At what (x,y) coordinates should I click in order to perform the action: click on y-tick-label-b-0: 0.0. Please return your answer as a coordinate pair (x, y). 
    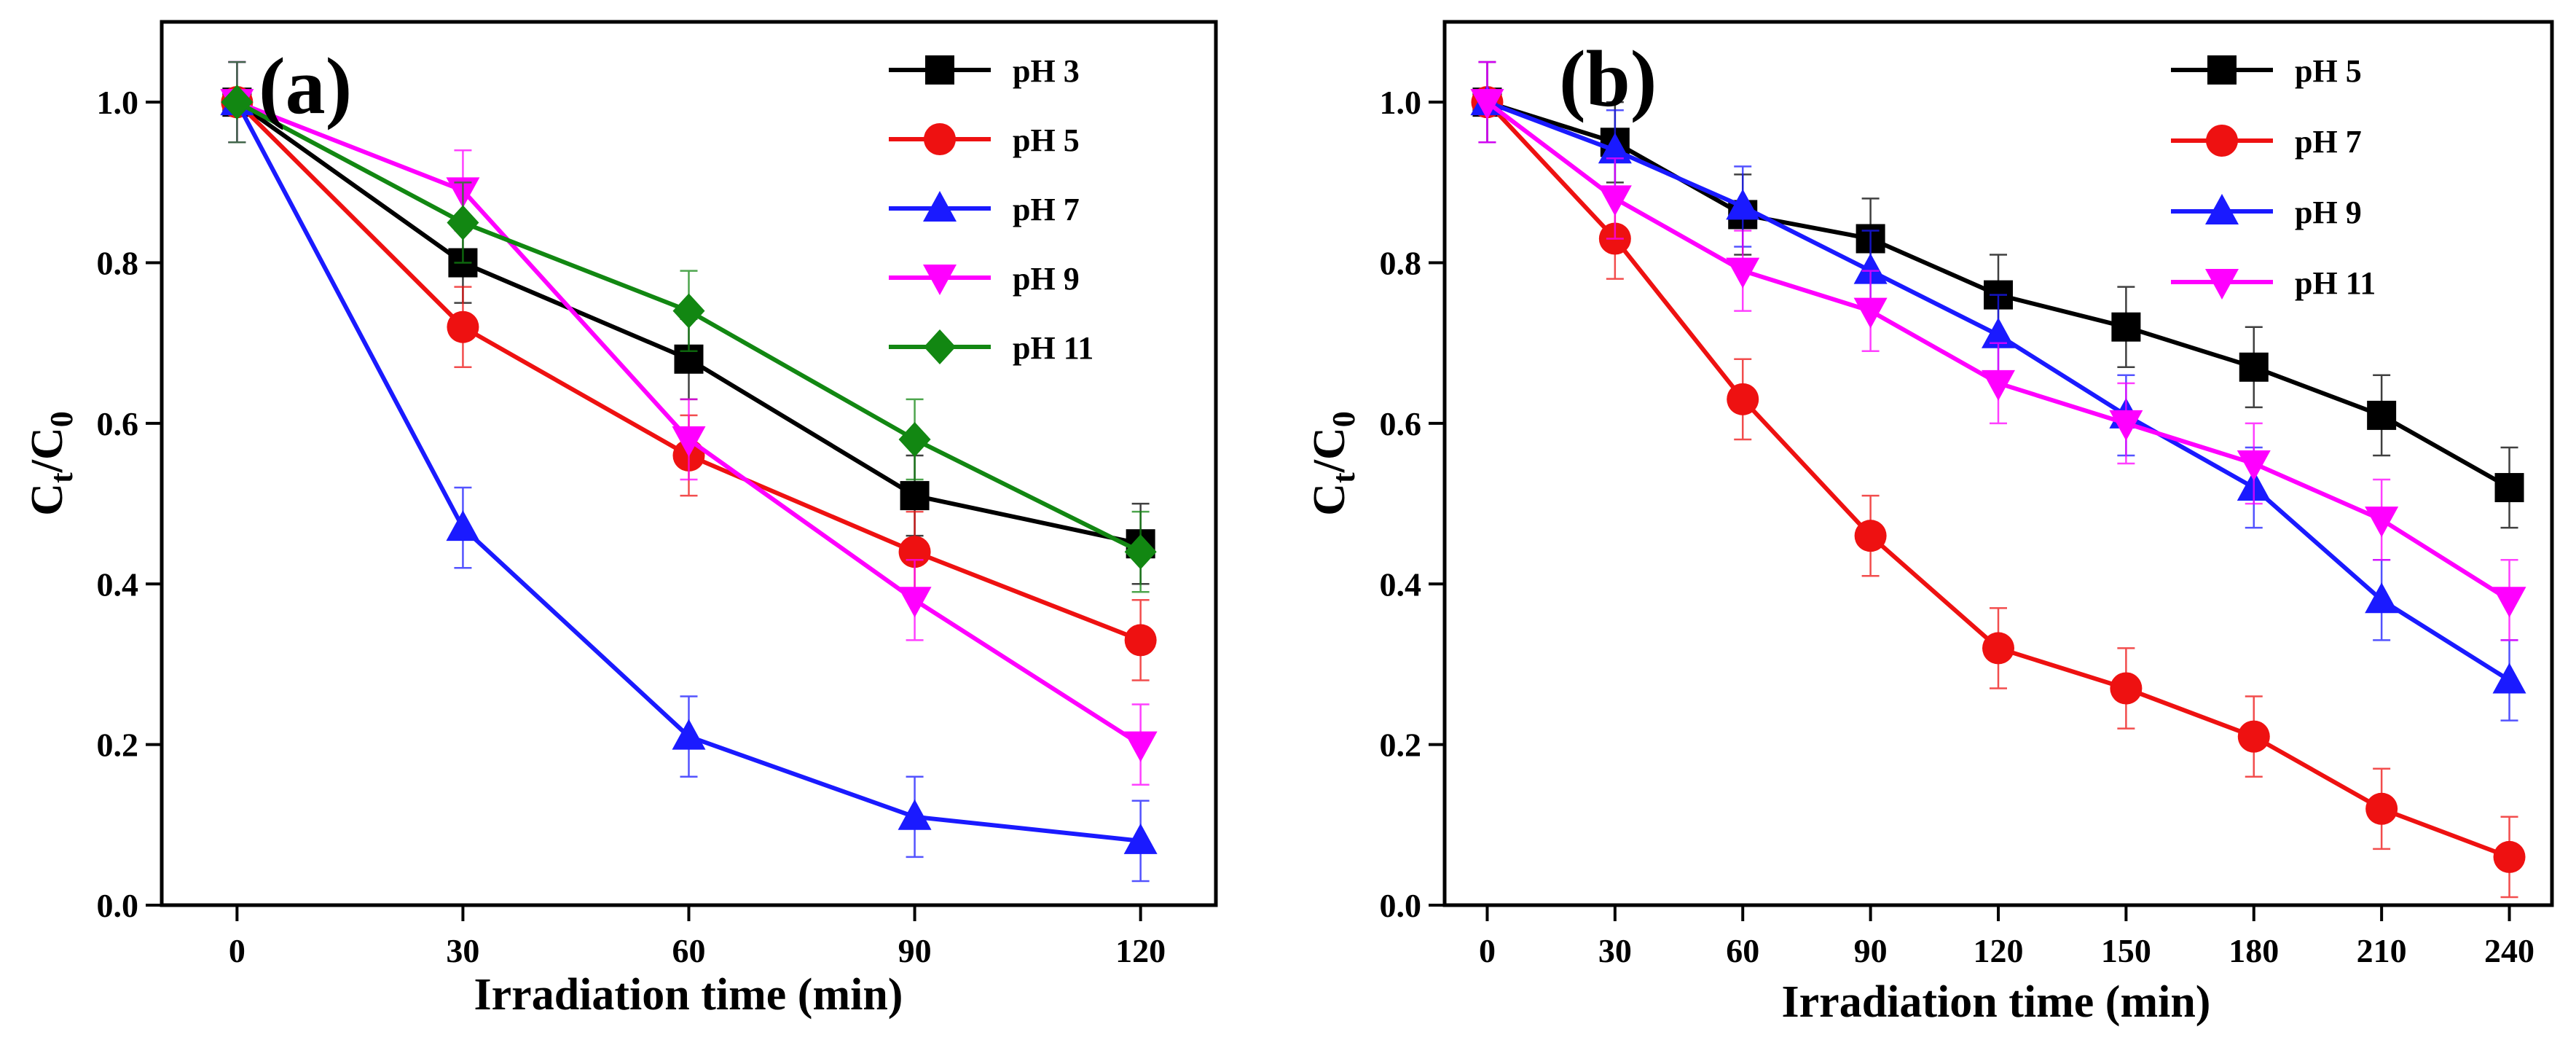
    Looking at the image, I should click on (1401, 905).